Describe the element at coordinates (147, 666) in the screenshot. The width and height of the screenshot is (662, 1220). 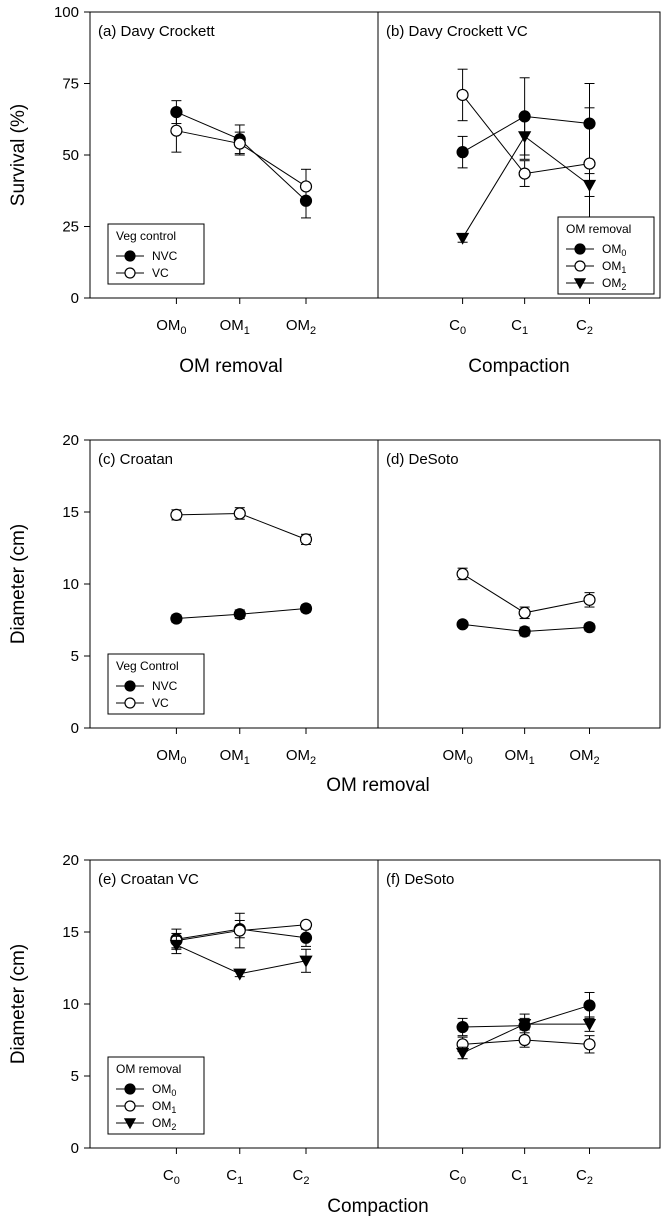
I see `legend-title-c: Veg Control` at that location.